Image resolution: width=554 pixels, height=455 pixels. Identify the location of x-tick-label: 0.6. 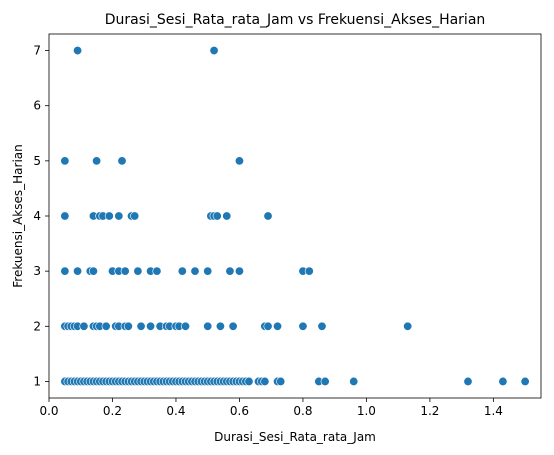
(239, 411).